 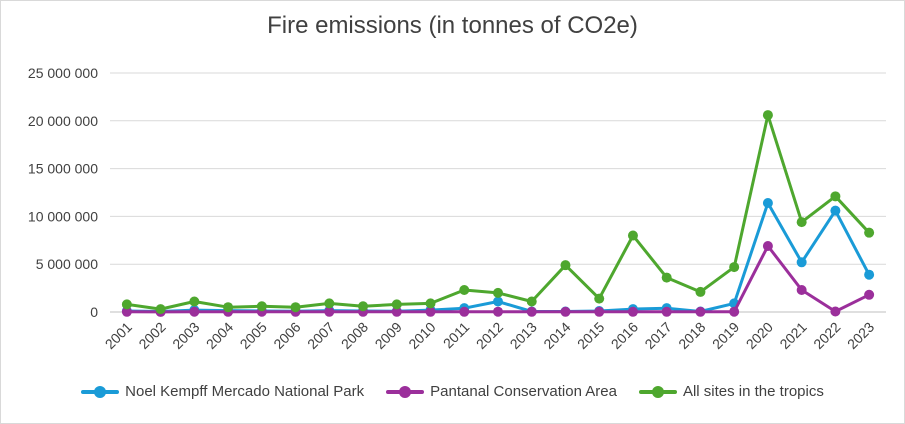 I want to click on legend-item-all-tropics: All sites in the tropics, so click(x=731, y=391).